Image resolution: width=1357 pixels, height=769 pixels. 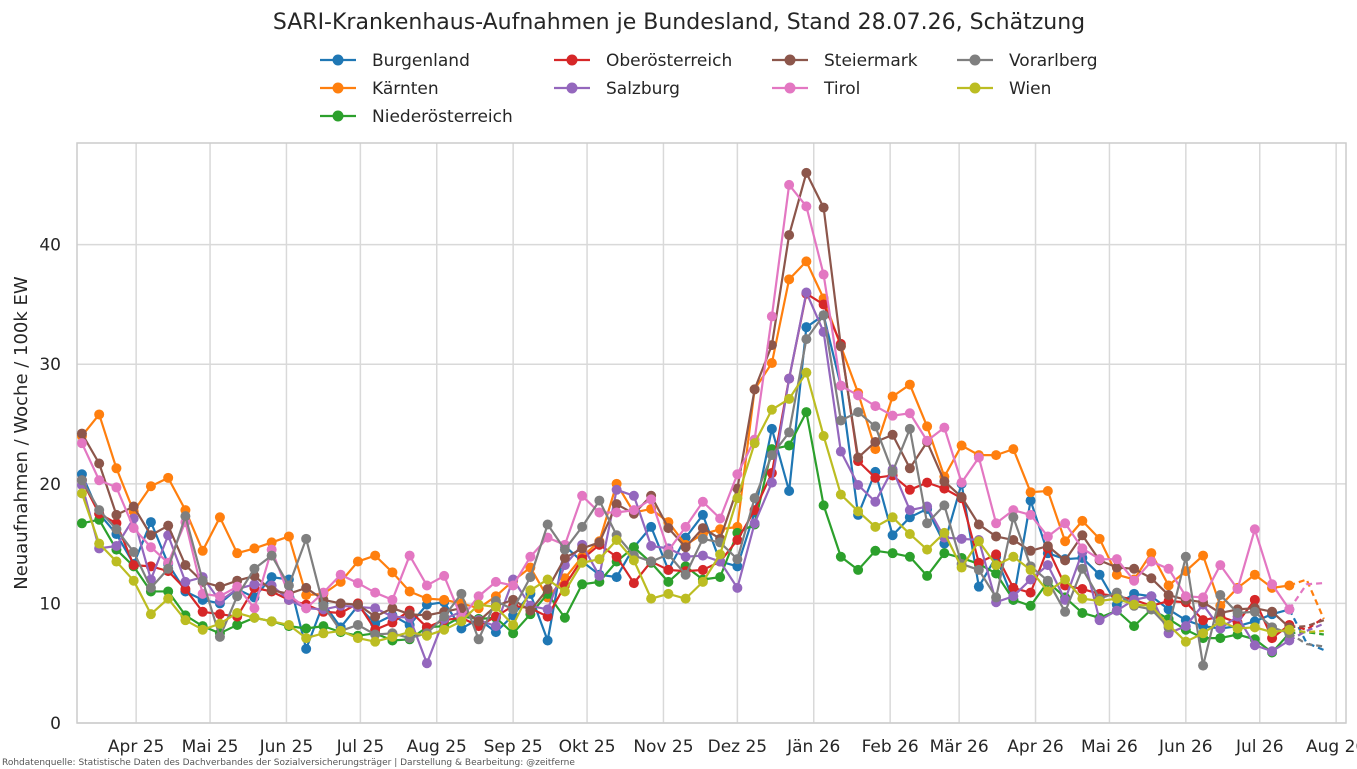 I want to click on legend-item: Niederösterreich, so click(x=416, y=117).